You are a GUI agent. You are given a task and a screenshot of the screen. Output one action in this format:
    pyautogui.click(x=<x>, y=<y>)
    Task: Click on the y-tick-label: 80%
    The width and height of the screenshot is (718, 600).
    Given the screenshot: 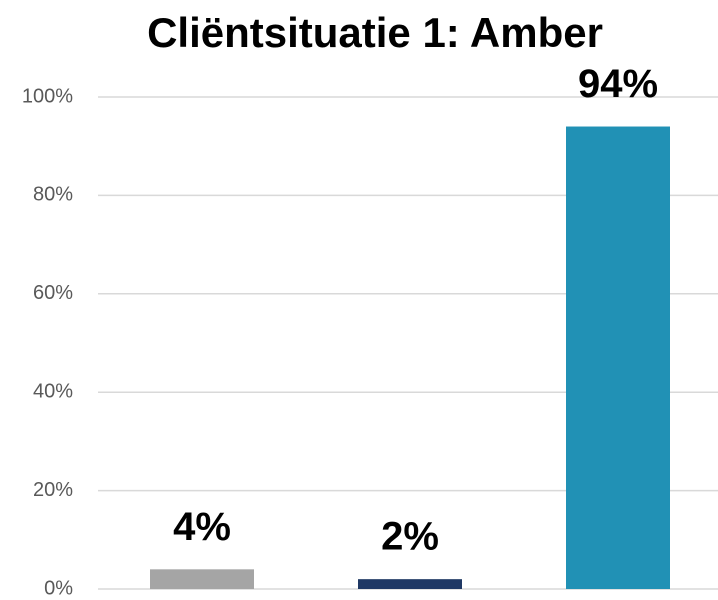 What is the action you would take?
    pyautogui.click(x=53, y=195)
    